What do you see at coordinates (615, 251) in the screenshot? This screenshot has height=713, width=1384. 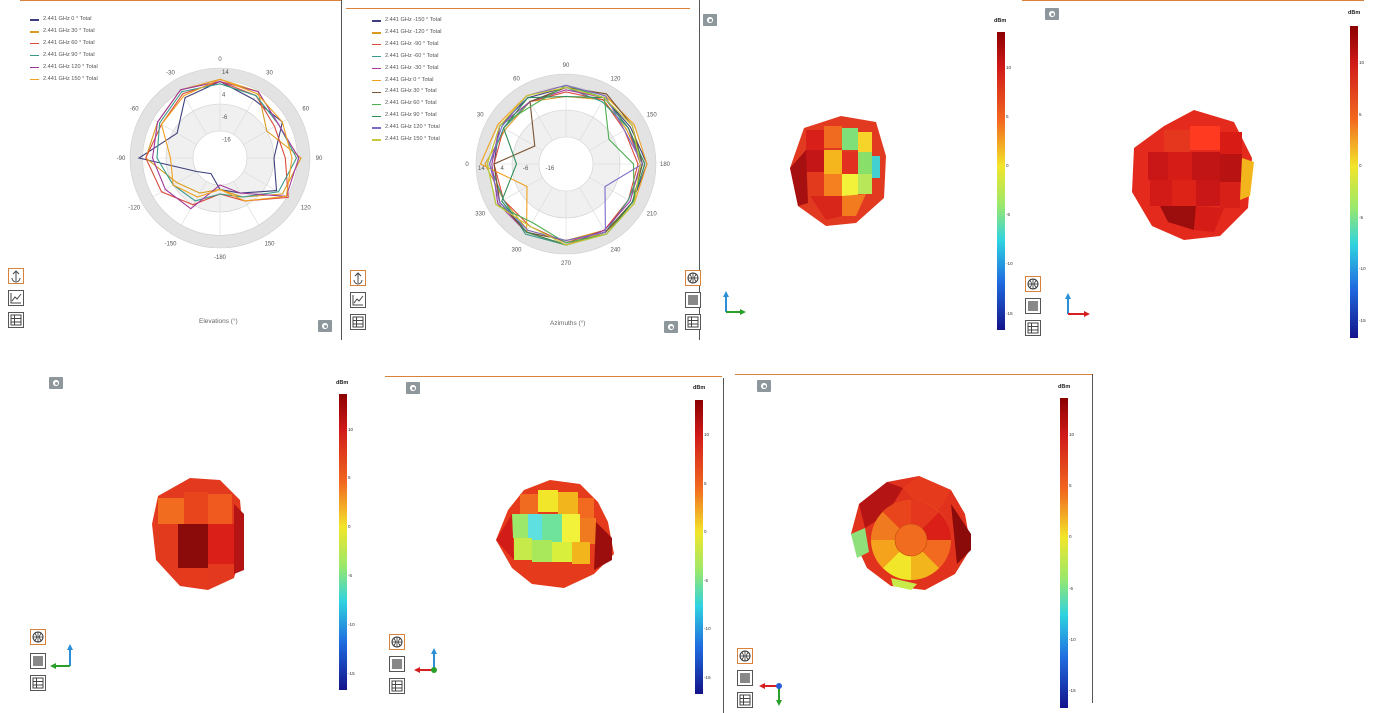 I see `angle-tick-label: 240` at bounding box center [615, 251].